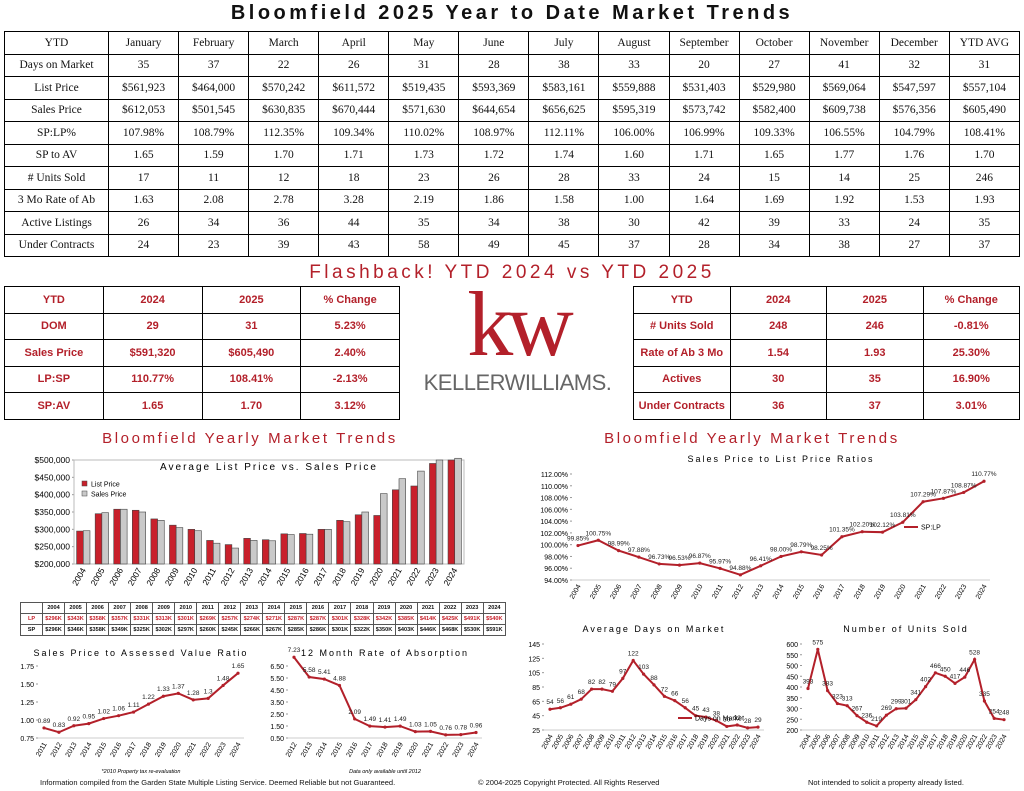  I want to click on table-cell: 106.99%, so click(704, 133).